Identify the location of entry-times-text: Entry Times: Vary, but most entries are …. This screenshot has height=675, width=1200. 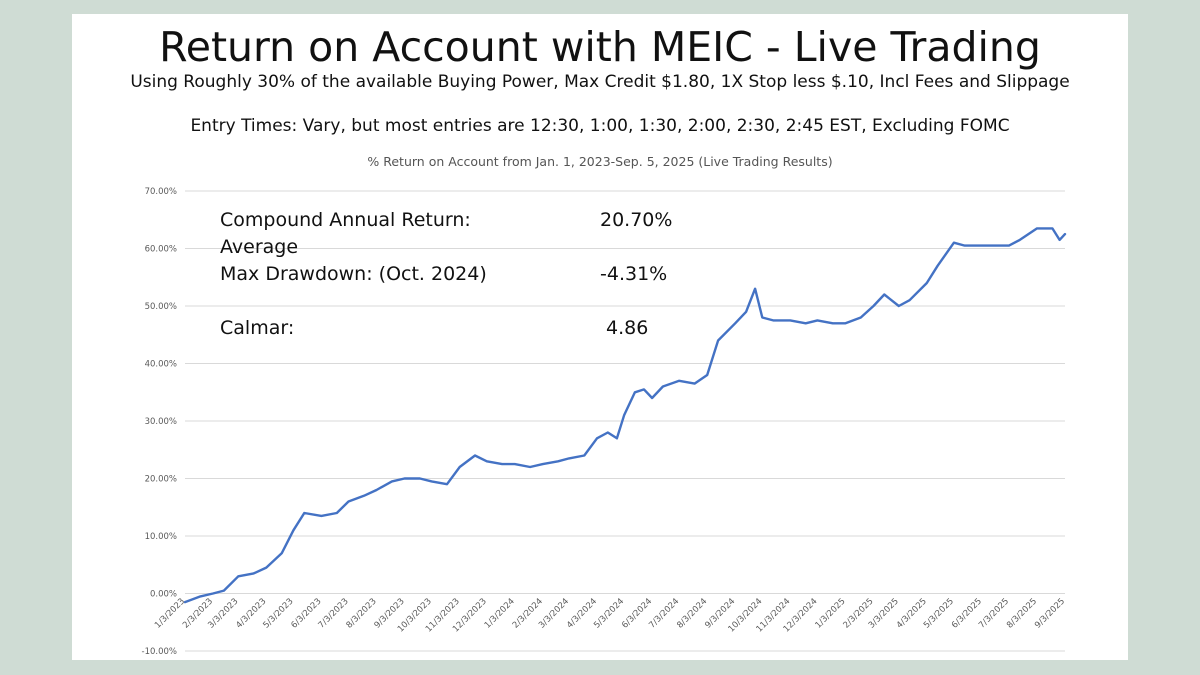
(600, 126).